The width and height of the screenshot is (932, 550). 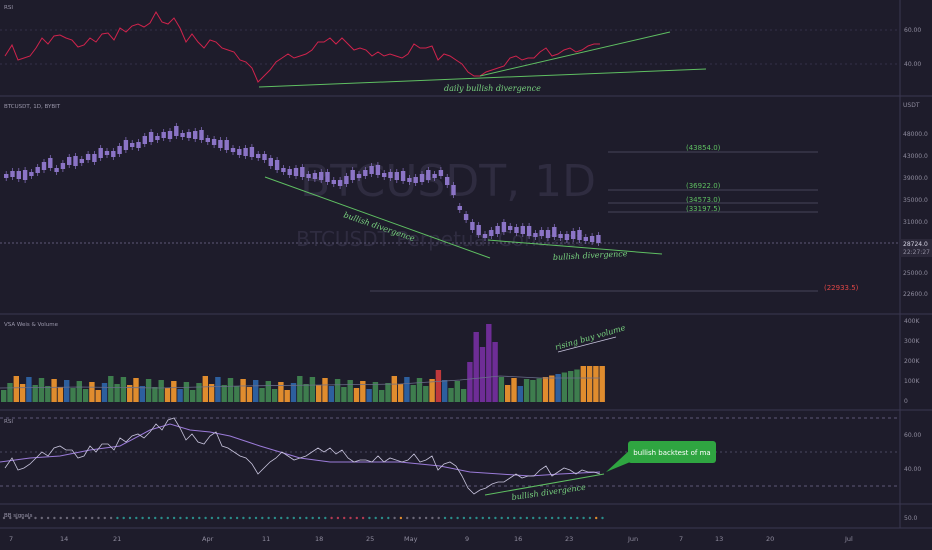 What do you see at coordinates (590, 337) in the screenshot?
I see `annotation-rising-volume: rising buy volume` at bounding box center [590, 337].